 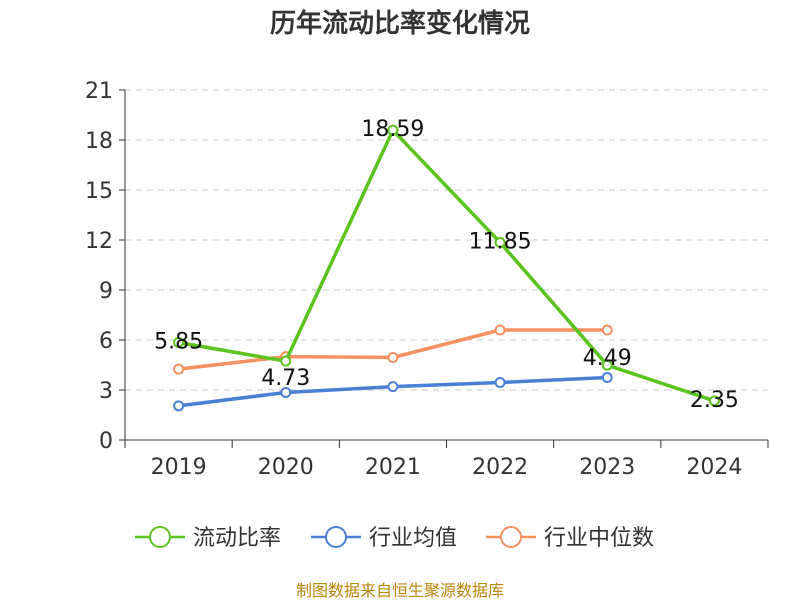 I want to click on data-label: 2.35, so click(x=714, y=400).